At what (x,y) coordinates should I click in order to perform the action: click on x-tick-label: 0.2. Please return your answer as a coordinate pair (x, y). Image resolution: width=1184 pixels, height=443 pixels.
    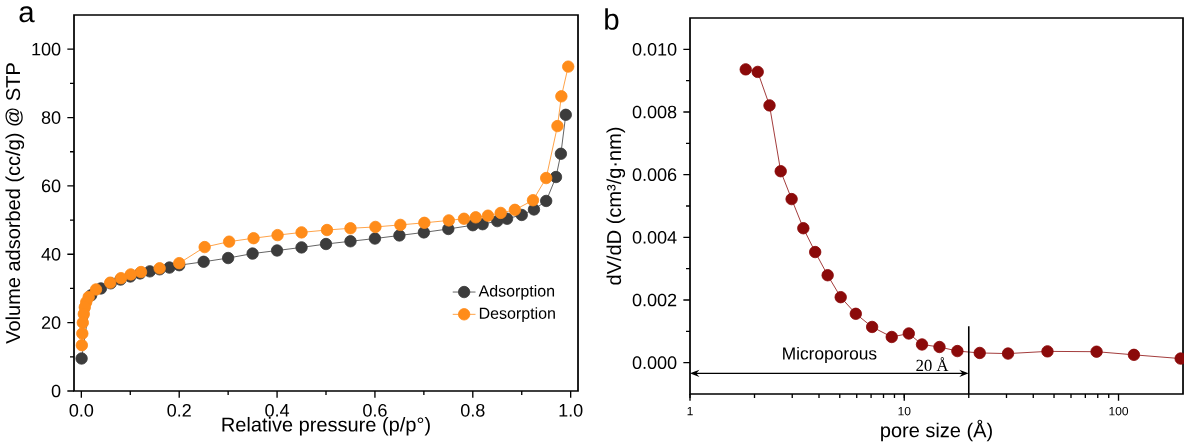
    Looking at the image, I should click on (179, 410).